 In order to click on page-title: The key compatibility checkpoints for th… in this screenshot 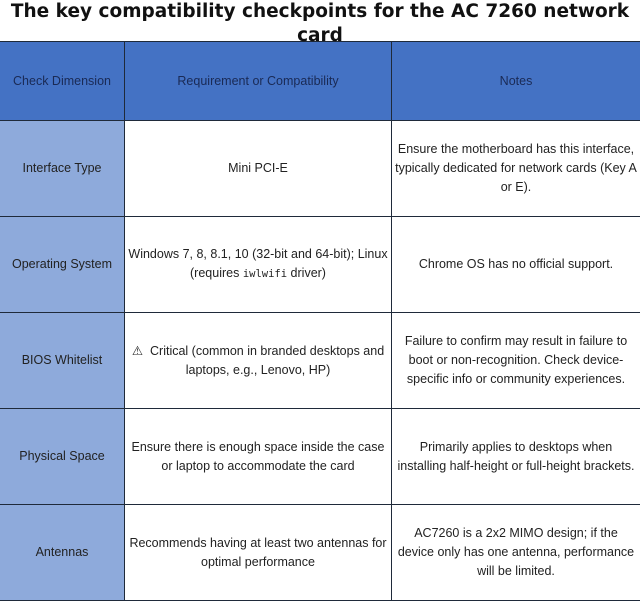, I will do `click(320, 23)`.